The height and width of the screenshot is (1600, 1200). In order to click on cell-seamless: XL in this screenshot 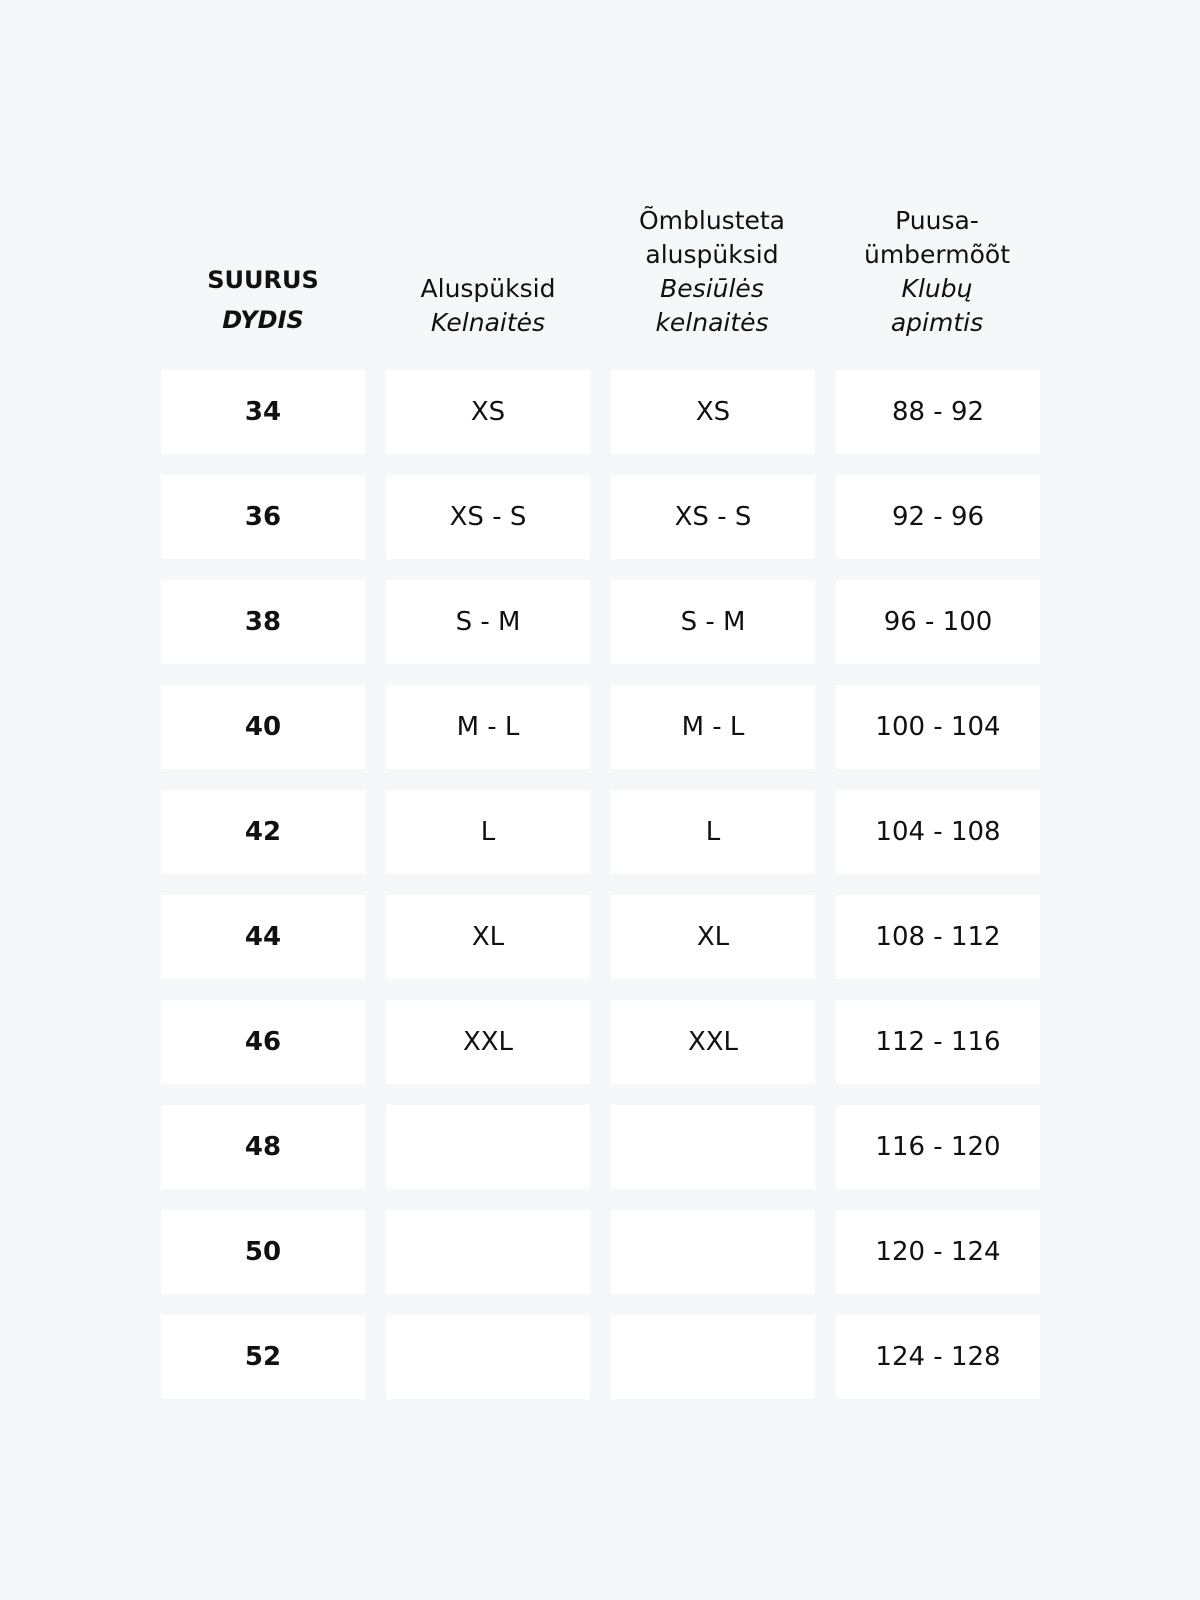, I will do `click(713, 937)`.